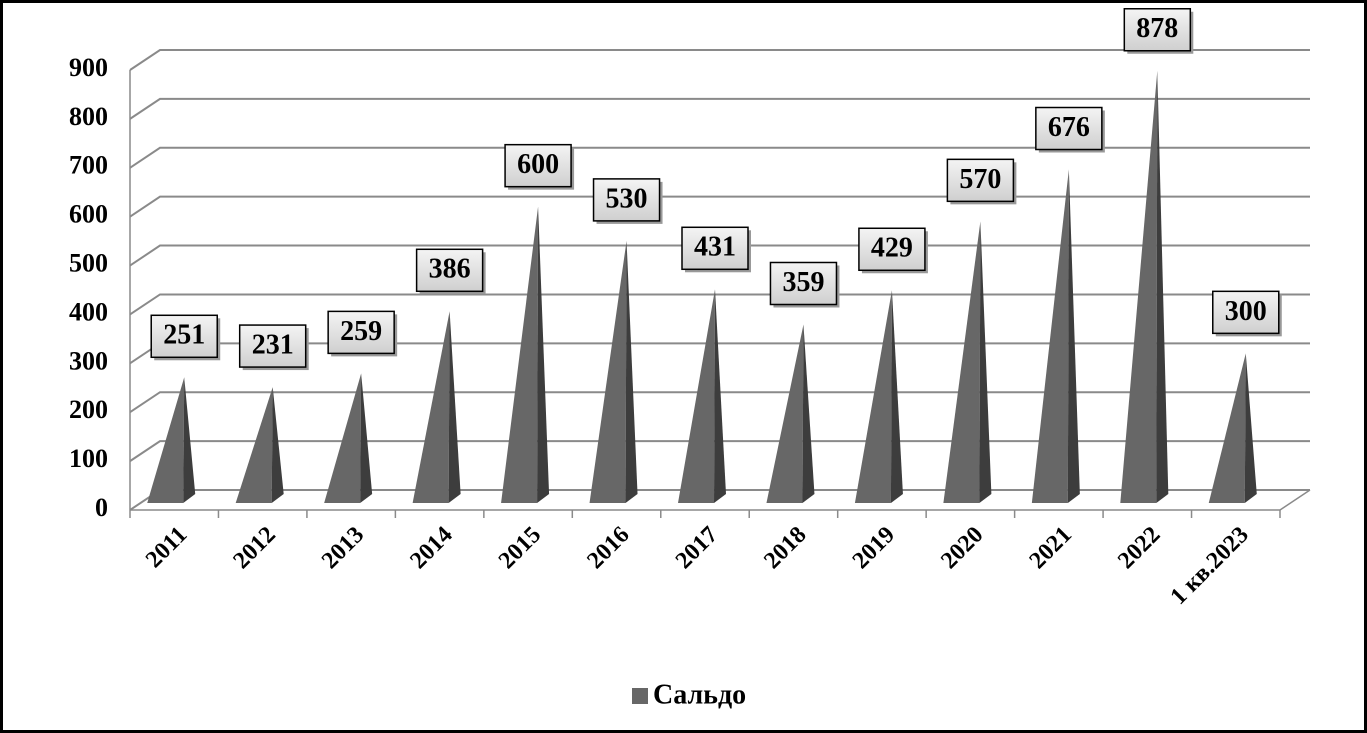  Describe the element at coordinates (88, 409) in the screenshot. I see `y-tick-label: 200` at that location.